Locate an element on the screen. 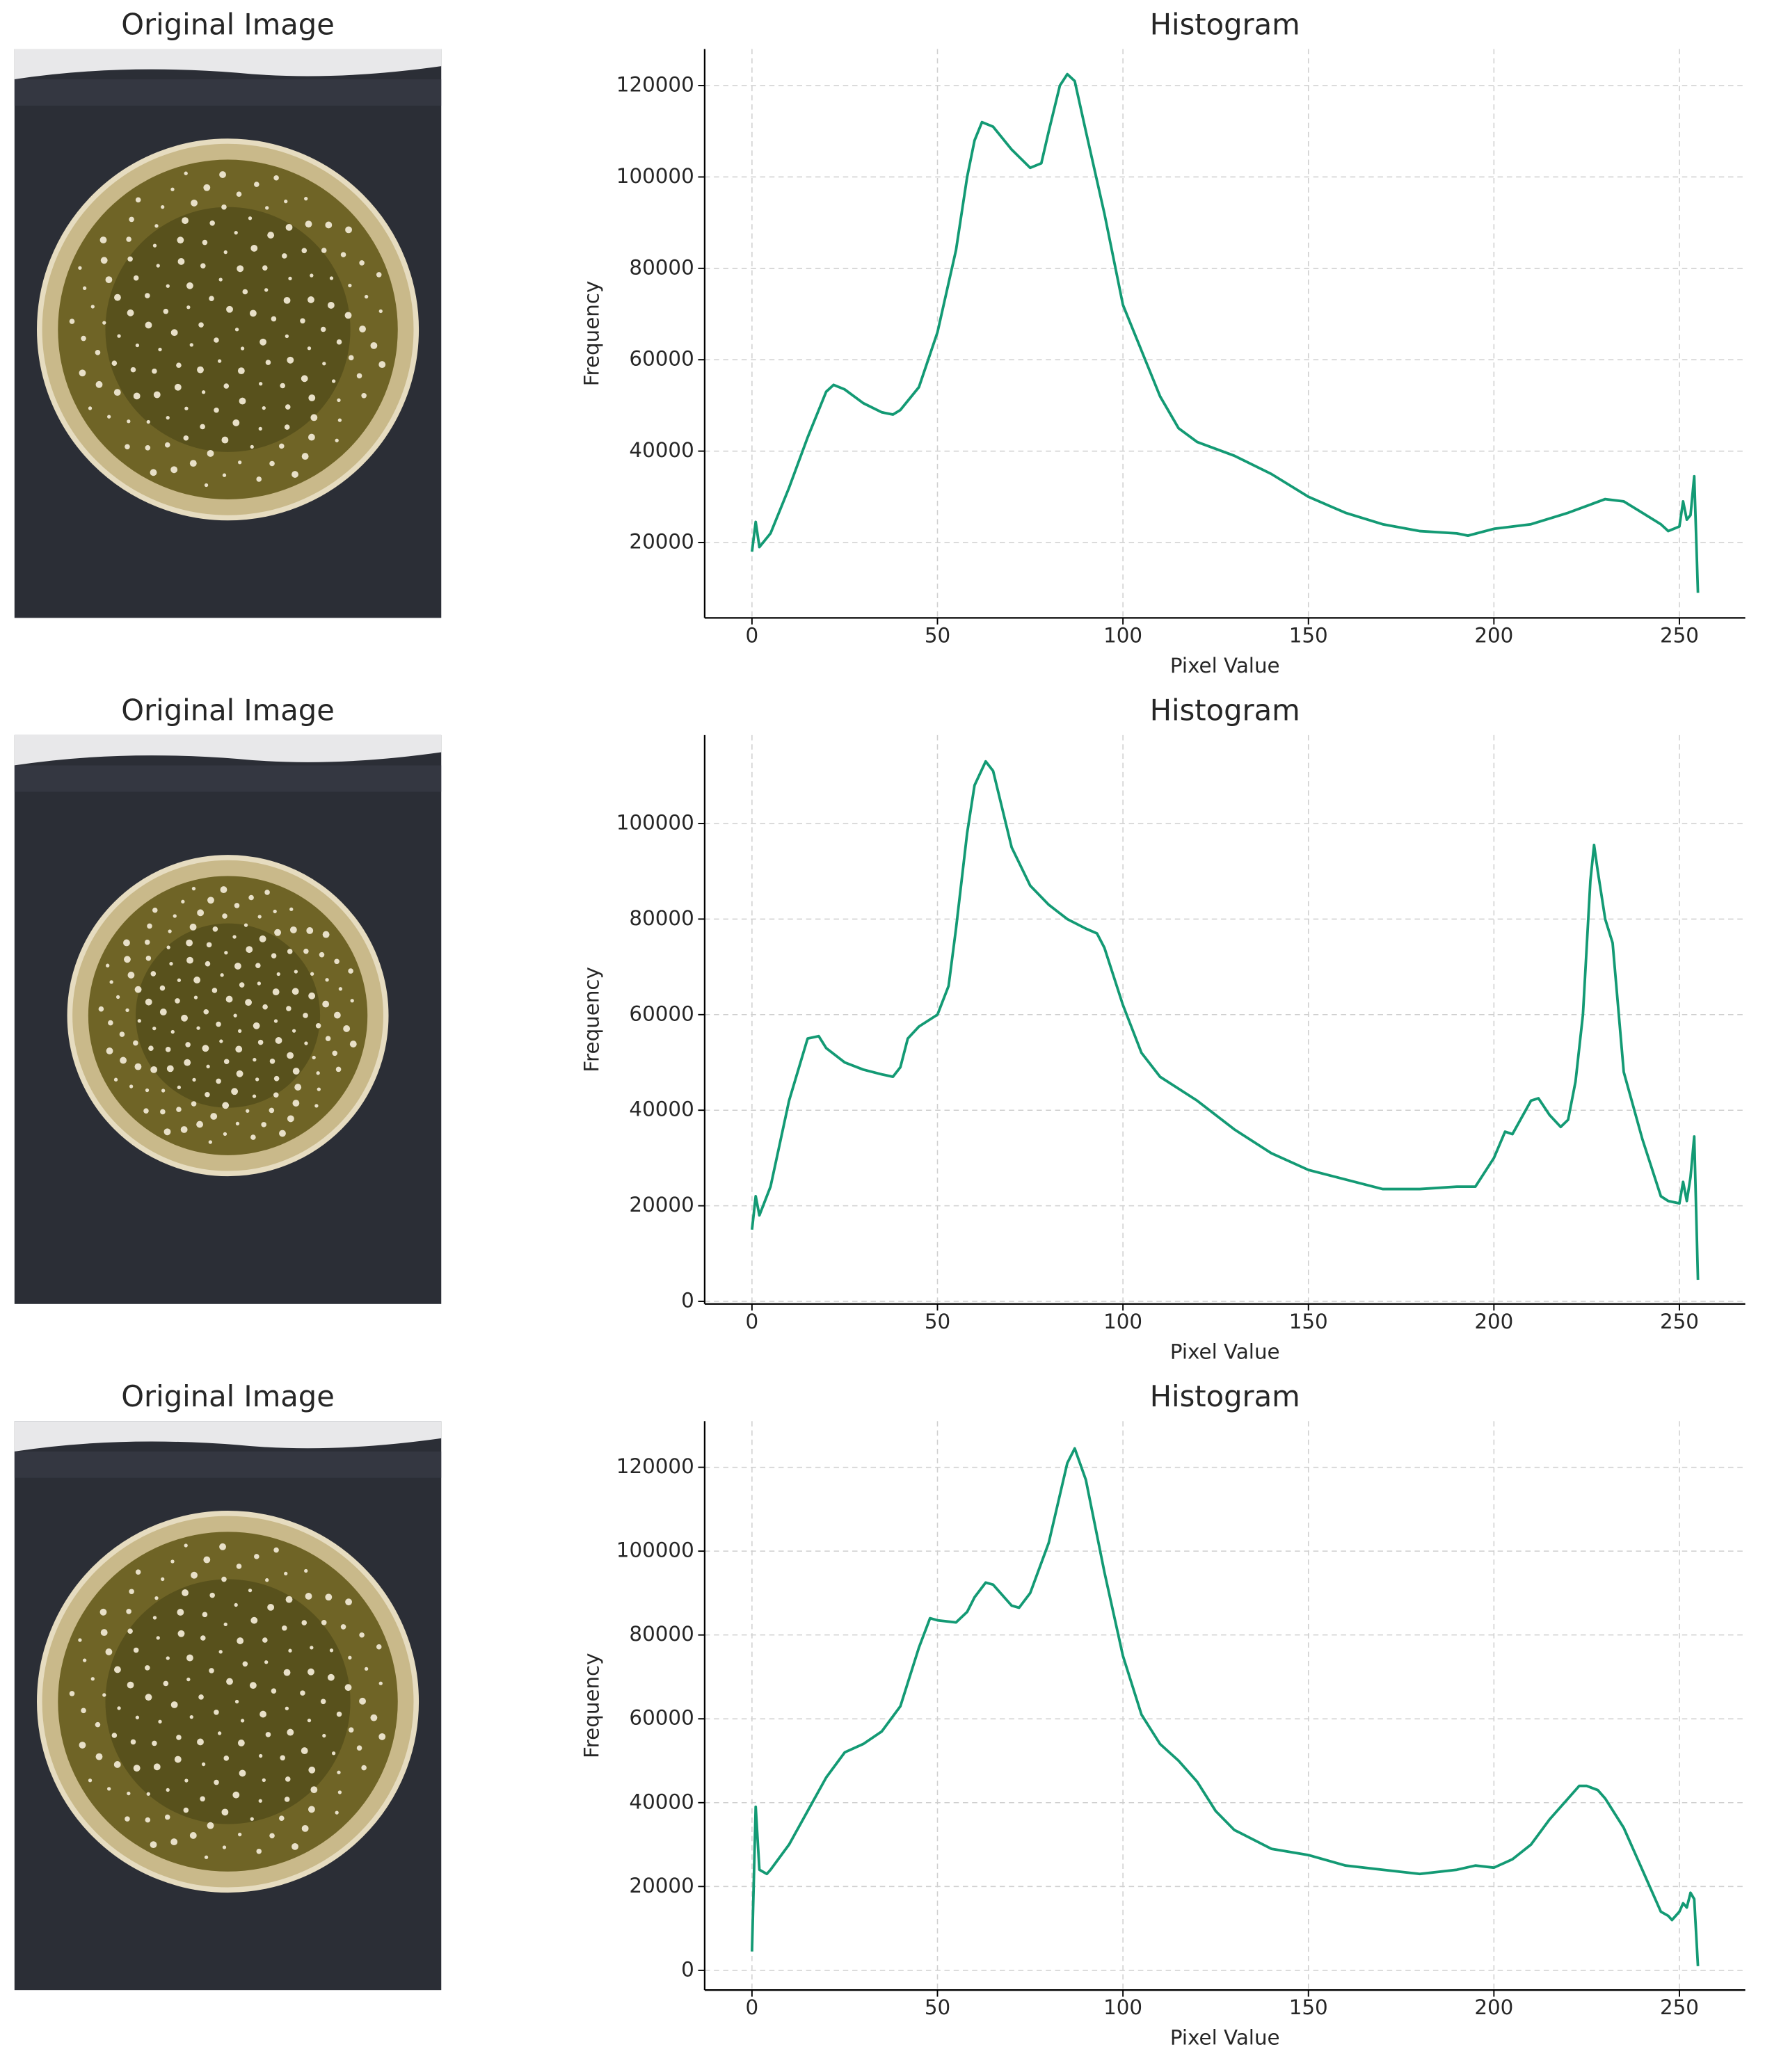 The height and width of the screenshot is (2072, 1765). photo-bench is located at coordinates (228, 778).